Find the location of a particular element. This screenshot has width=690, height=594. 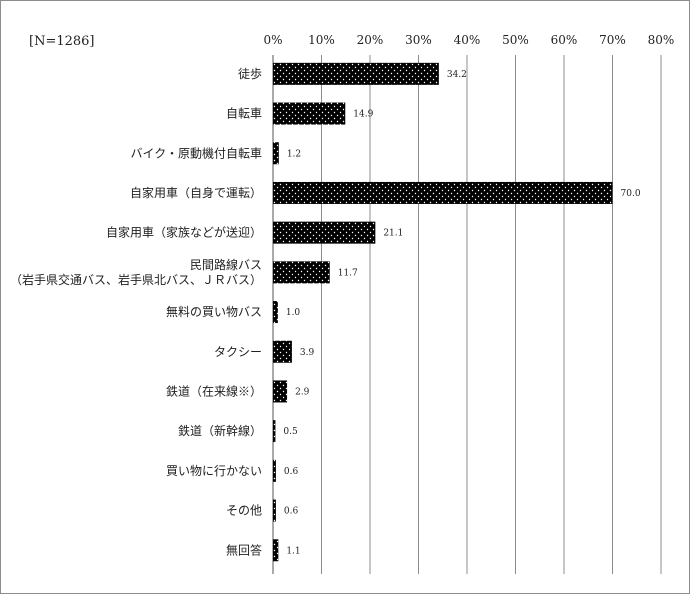

category-label: 買い物に行かない is located at coordinates (214, 471).